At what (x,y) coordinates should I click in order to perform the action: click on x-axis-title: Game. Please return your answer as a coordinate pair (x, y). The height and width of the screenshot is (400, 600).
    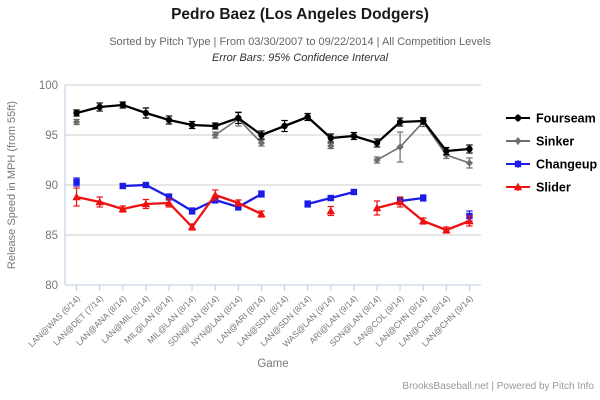
    Looking at the image, I should click on (272, 364).